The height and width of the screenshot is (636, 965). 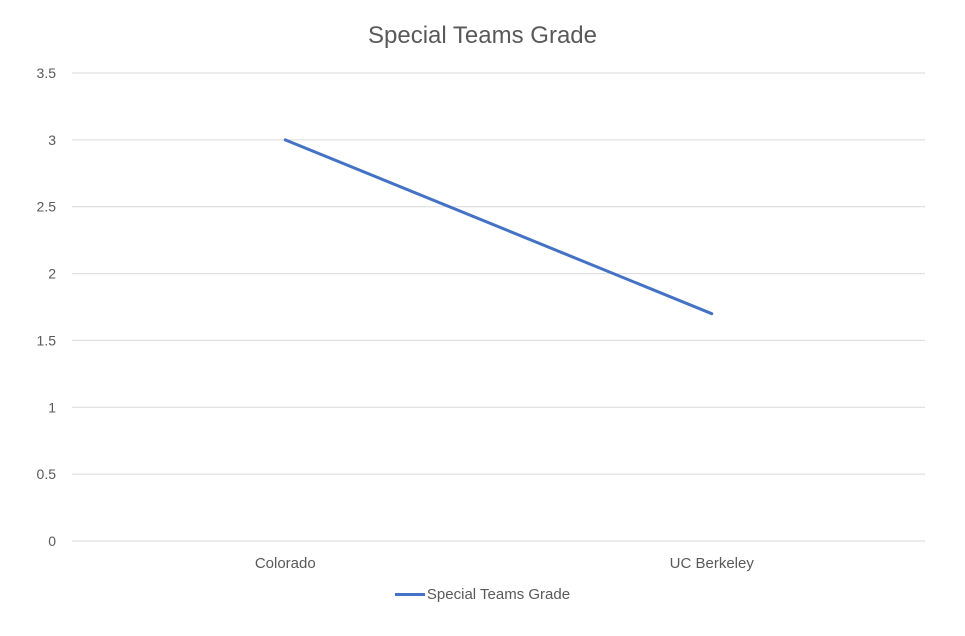 I want to click on y-tick-label: 0.5, so click(x=47, y=474).